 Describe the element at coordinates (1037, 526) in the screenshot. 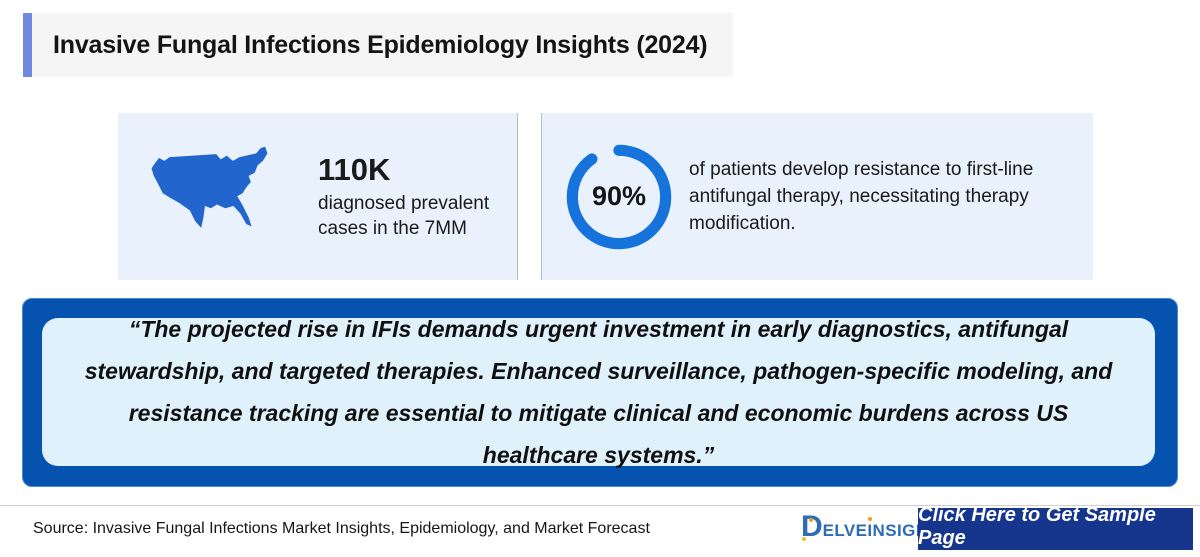

I see `sample-page-button-label: Click Here to Get Sample Page` at that location.